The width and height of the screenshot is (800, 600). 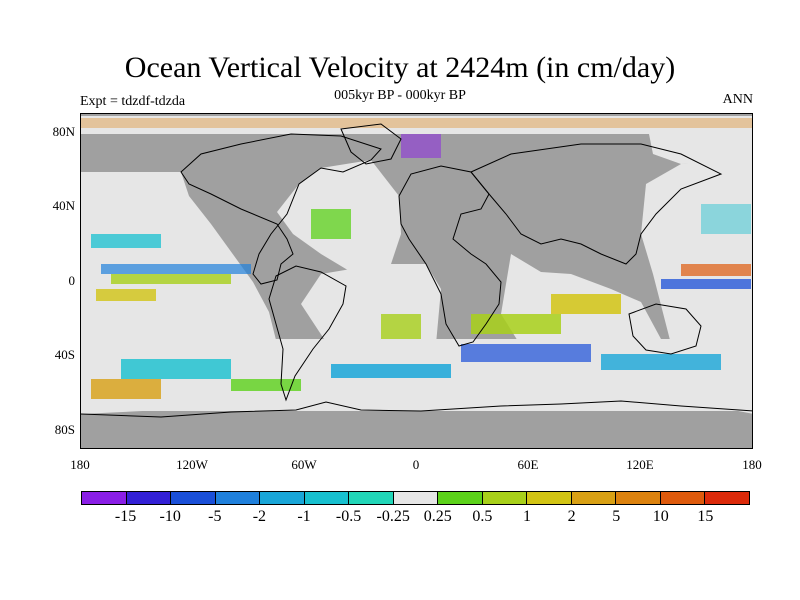 I want to click on colorbar-label: 2, so click(x=571, y=516).